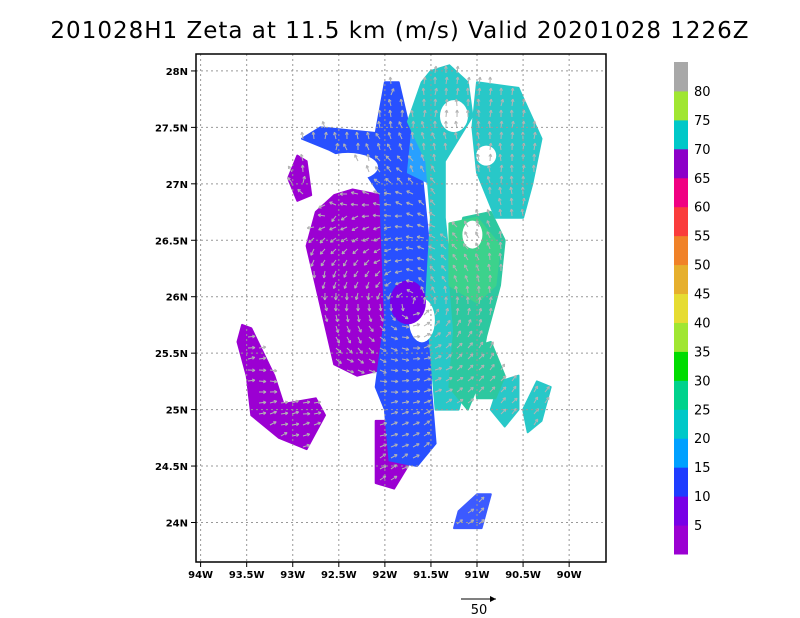 This screenshot has height=618, width=800. What do you see at coordinates (702, 410) in the screenshot?
I see `colorbar-label: 25` at bounding box center [702, 410].